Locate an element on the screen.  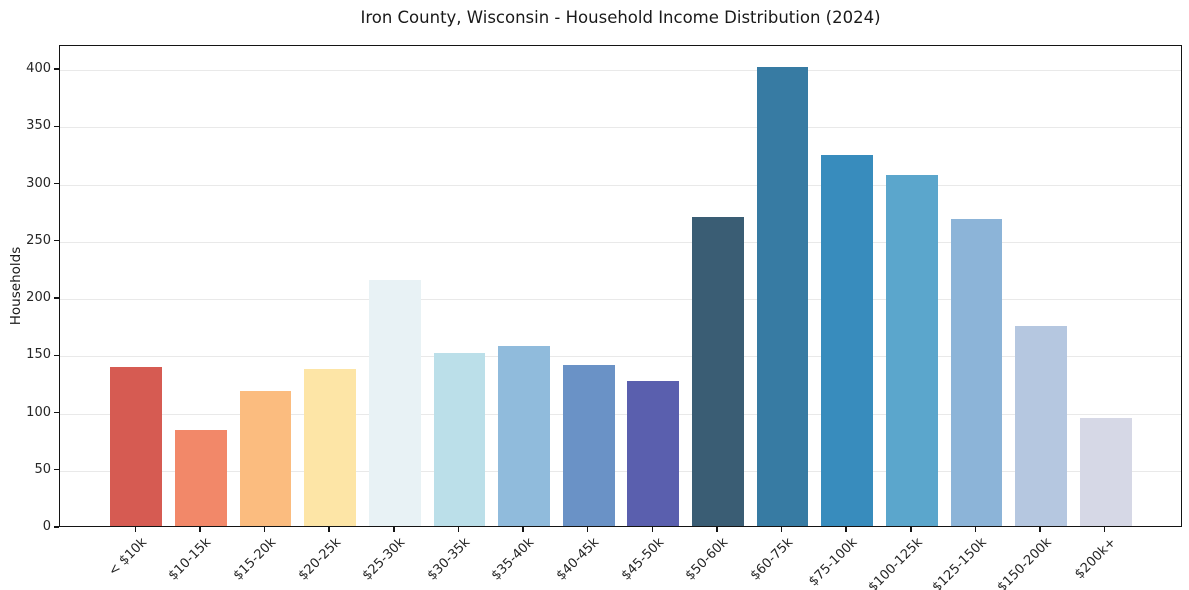
x-tick-label: $100-125k is located at coordinates (895, 562).